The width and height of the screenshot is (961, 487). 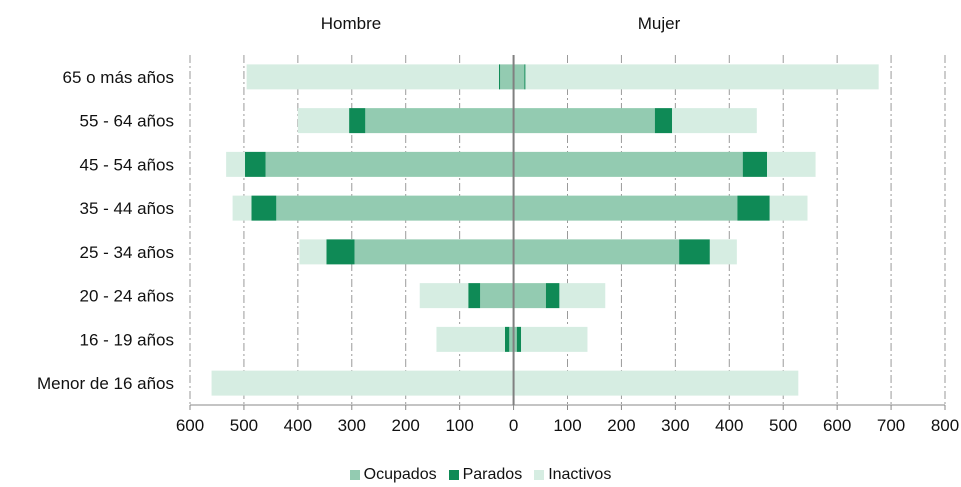 What do you see at coordinates (105, 383) in the screenshot?
I see `category-label: Menor de 16 años` at bounding box center [105, 383].